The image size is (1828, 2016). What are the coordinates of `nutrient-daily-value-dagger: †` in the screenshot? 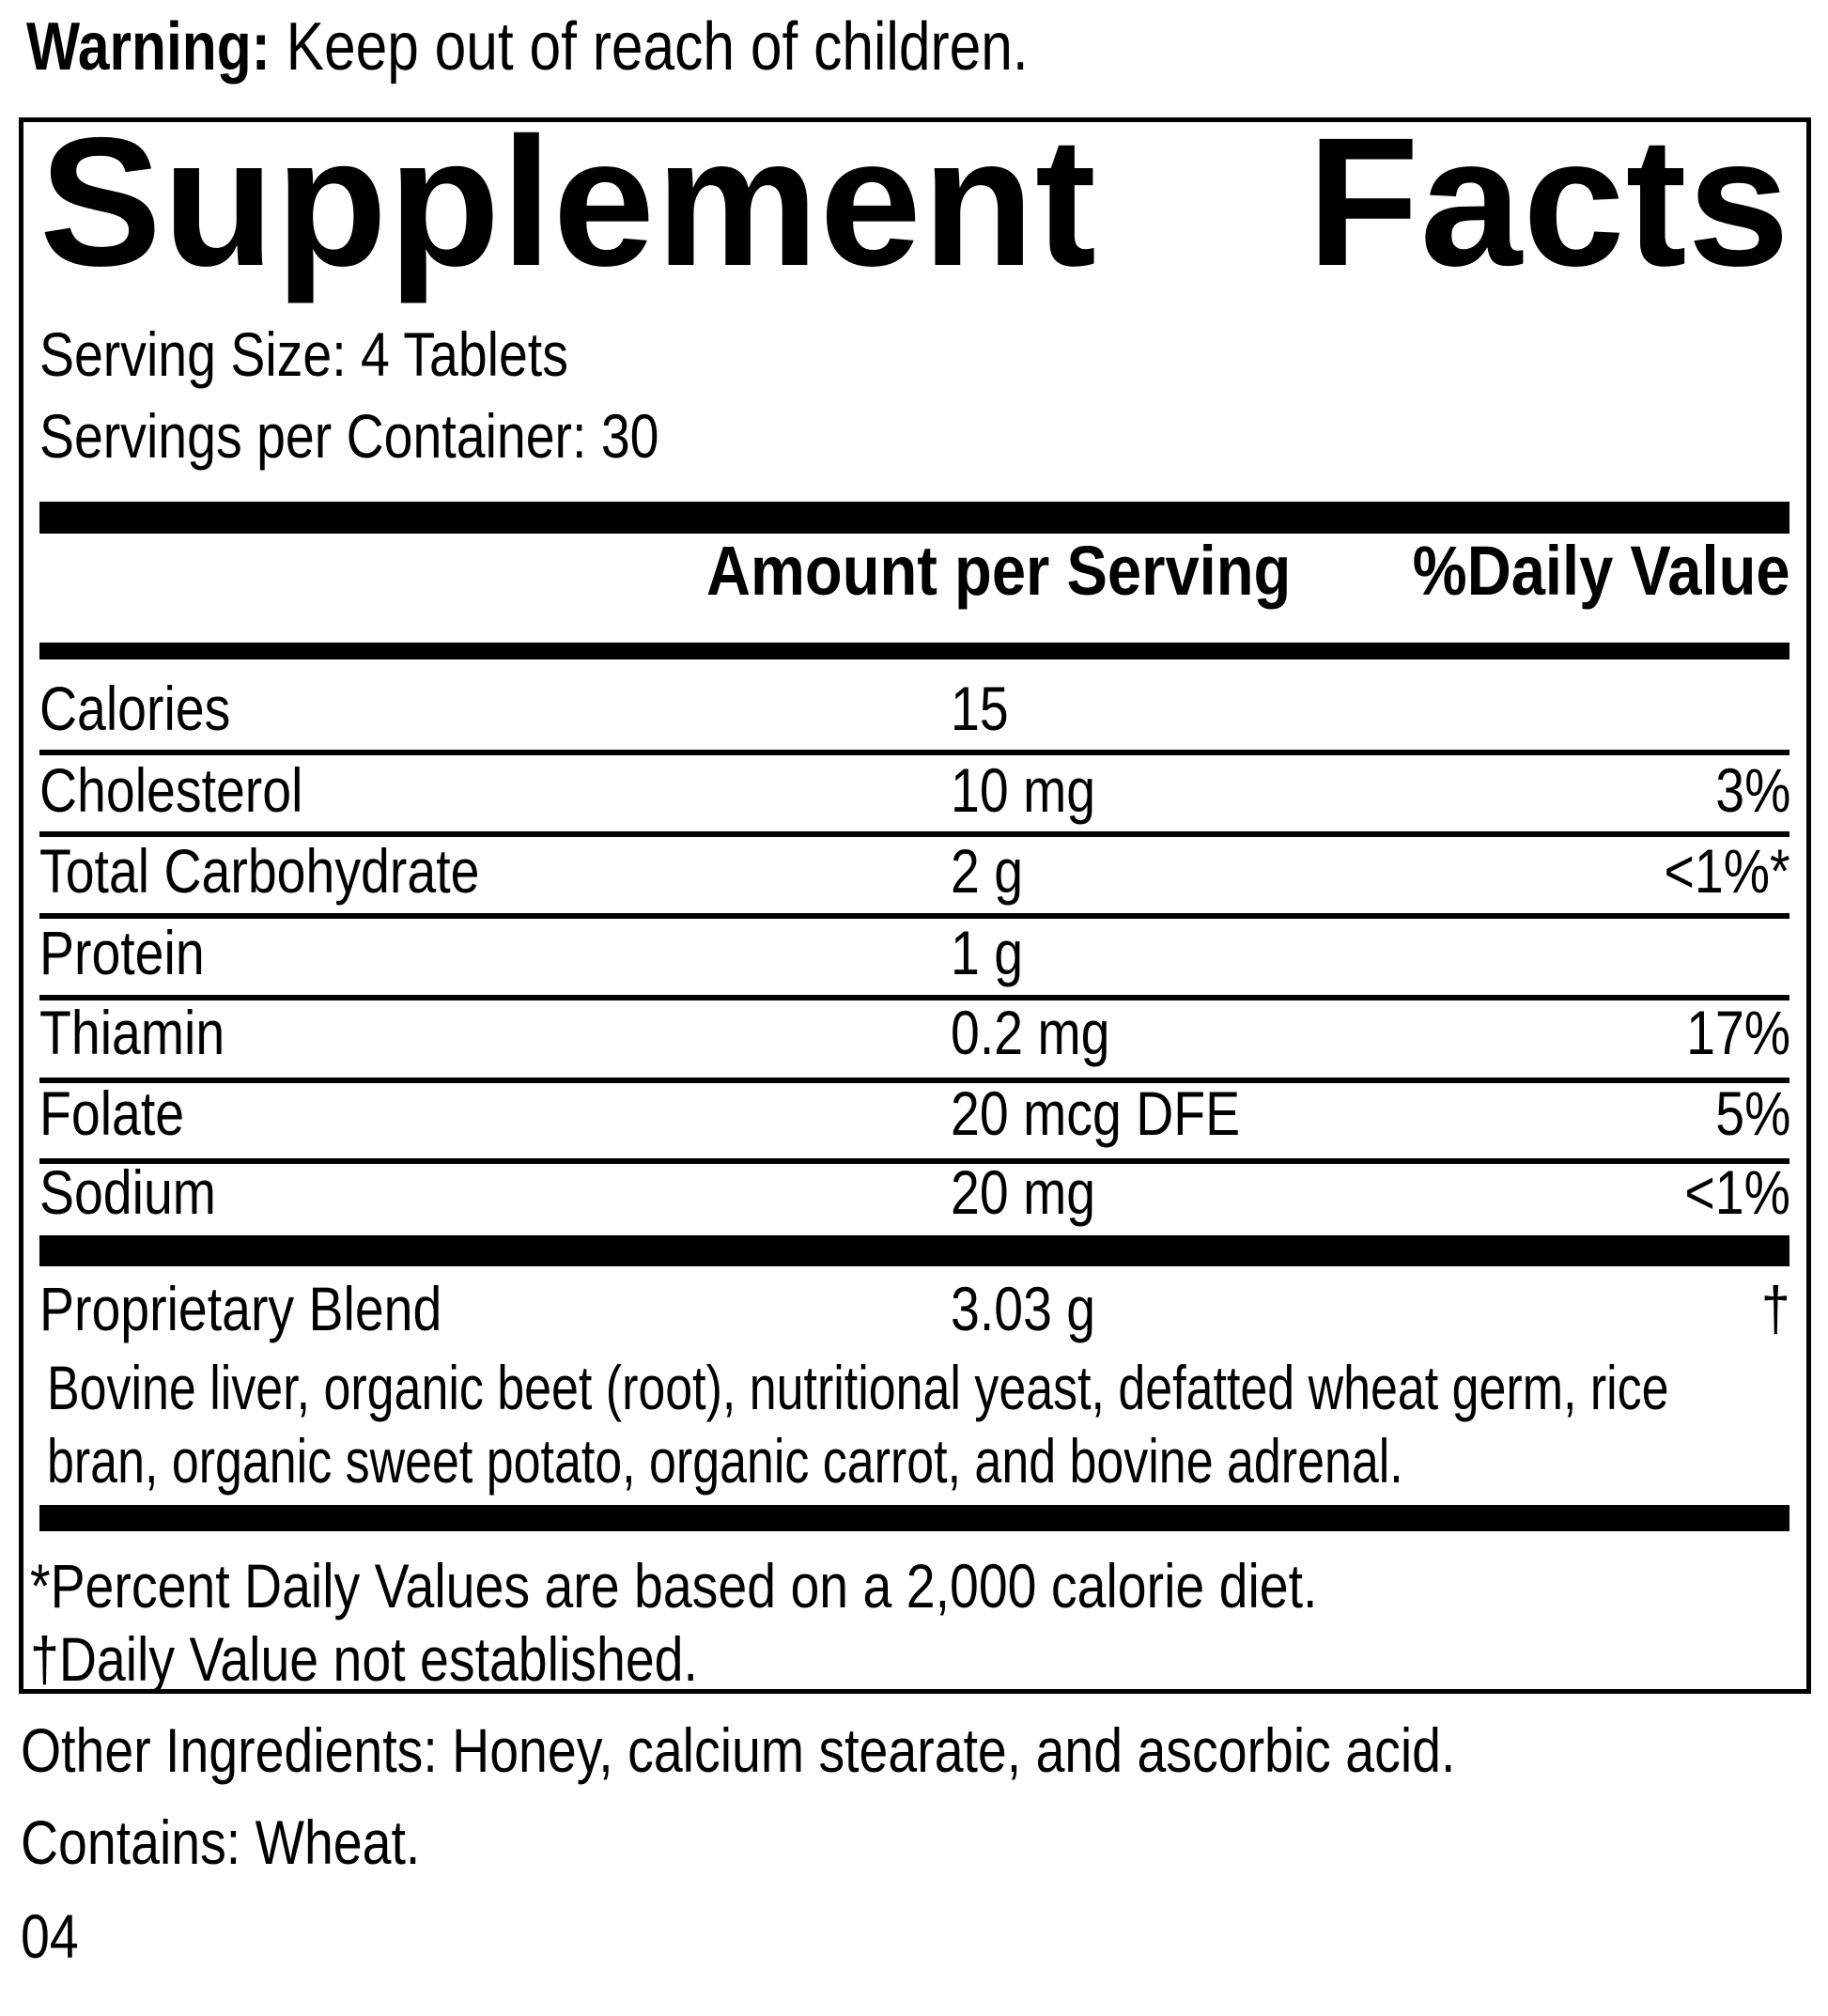 It's located at (1775, 1308).